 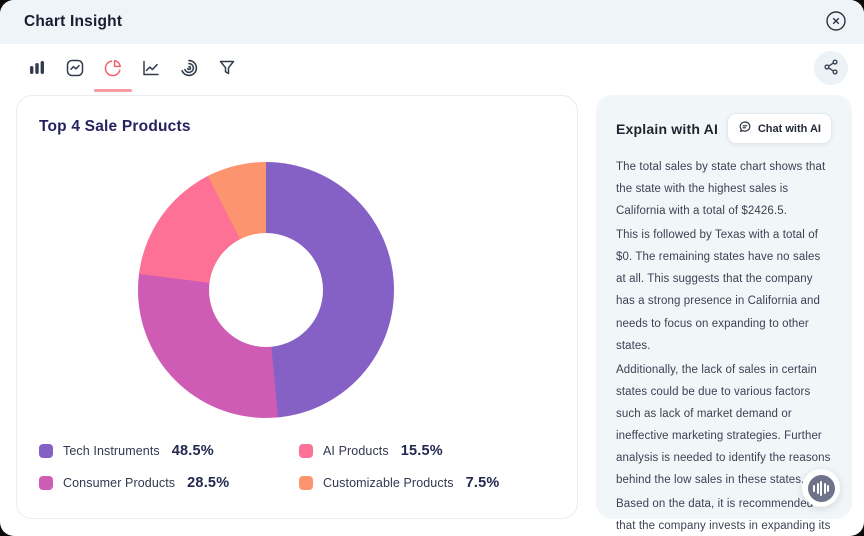 I want to click on bar-chart-icon, so click(x=37, y=68).